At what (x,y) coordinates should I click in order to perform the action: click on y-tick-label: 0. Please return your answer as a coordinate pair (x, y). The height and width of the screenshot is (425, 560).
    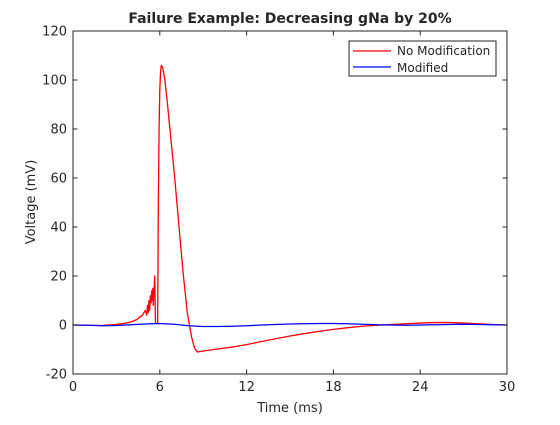
    Looking at the image, I should click on (63, 326).